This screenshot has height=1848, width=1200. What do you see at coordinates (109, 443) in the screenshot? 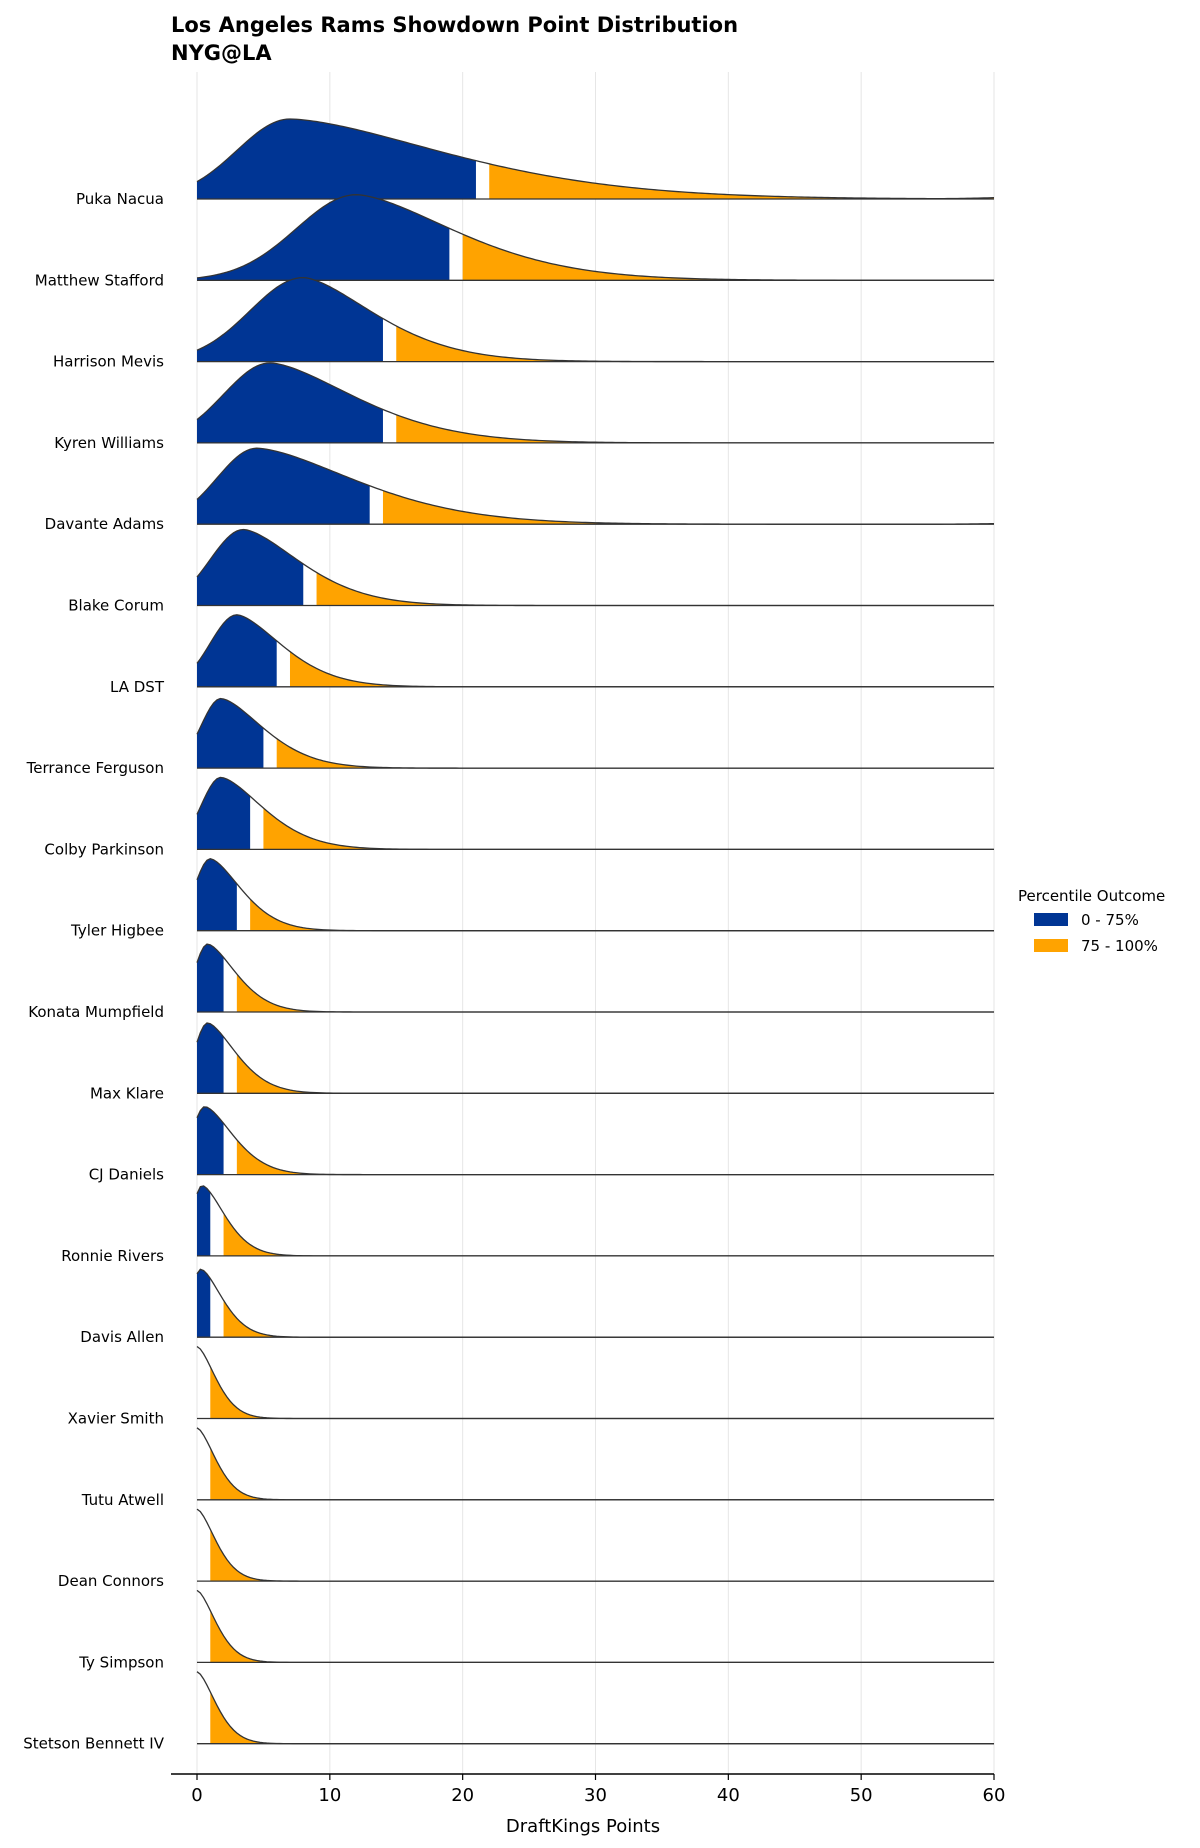
I see `player-label: Kyren Williams` at bounding box center [109, 443].